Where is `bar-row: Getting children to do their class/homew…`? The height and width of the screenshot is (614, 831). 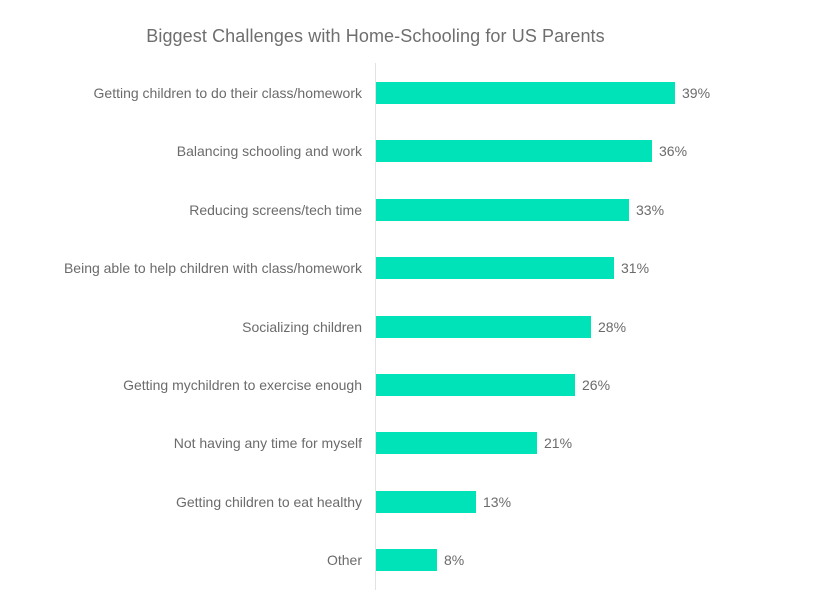
bar-row: Getting children to do their class/homew… is located at coordinates (415, 93).